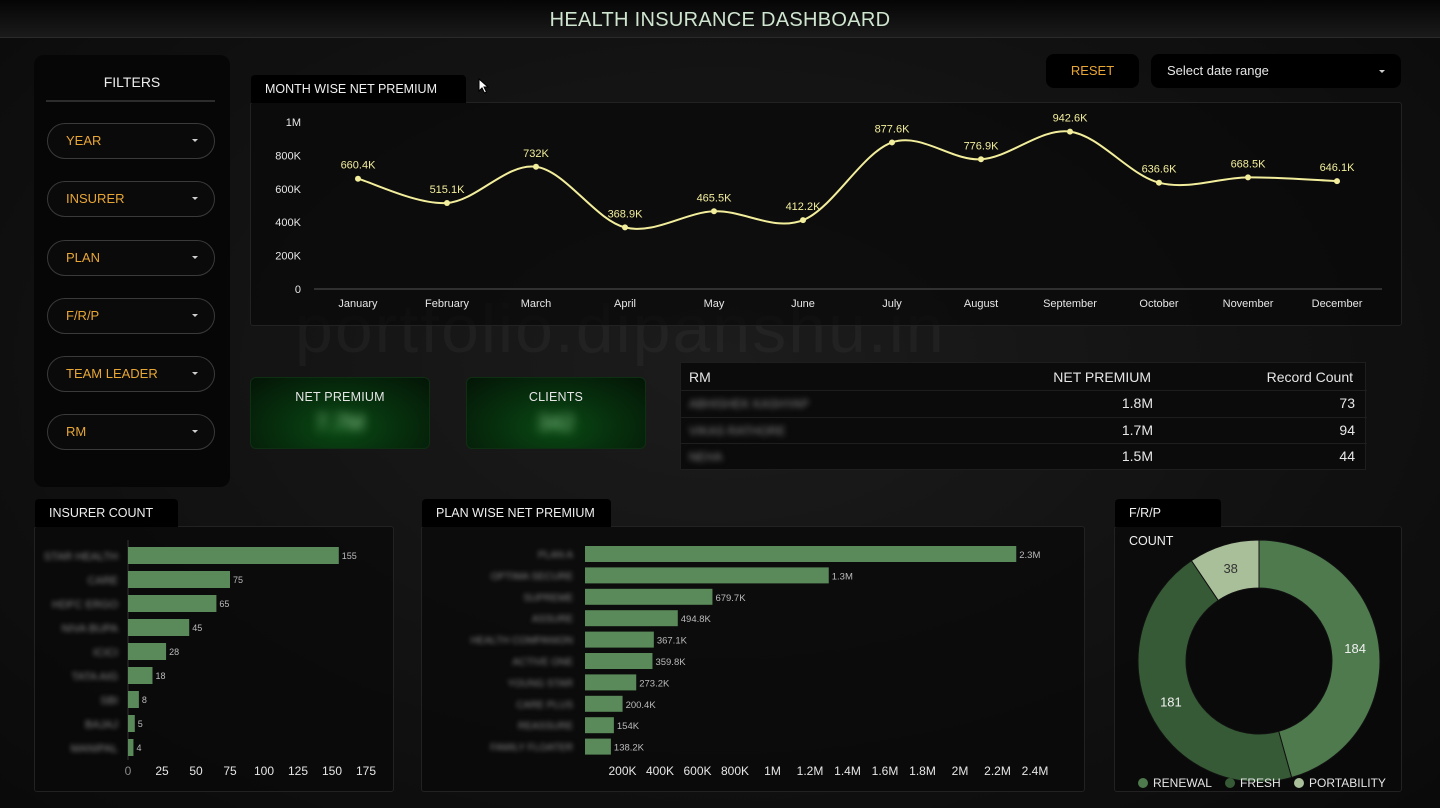 The width and height of the screenshot is (1440, 808). I want to click on category-label: SBI, so click(109, 701).